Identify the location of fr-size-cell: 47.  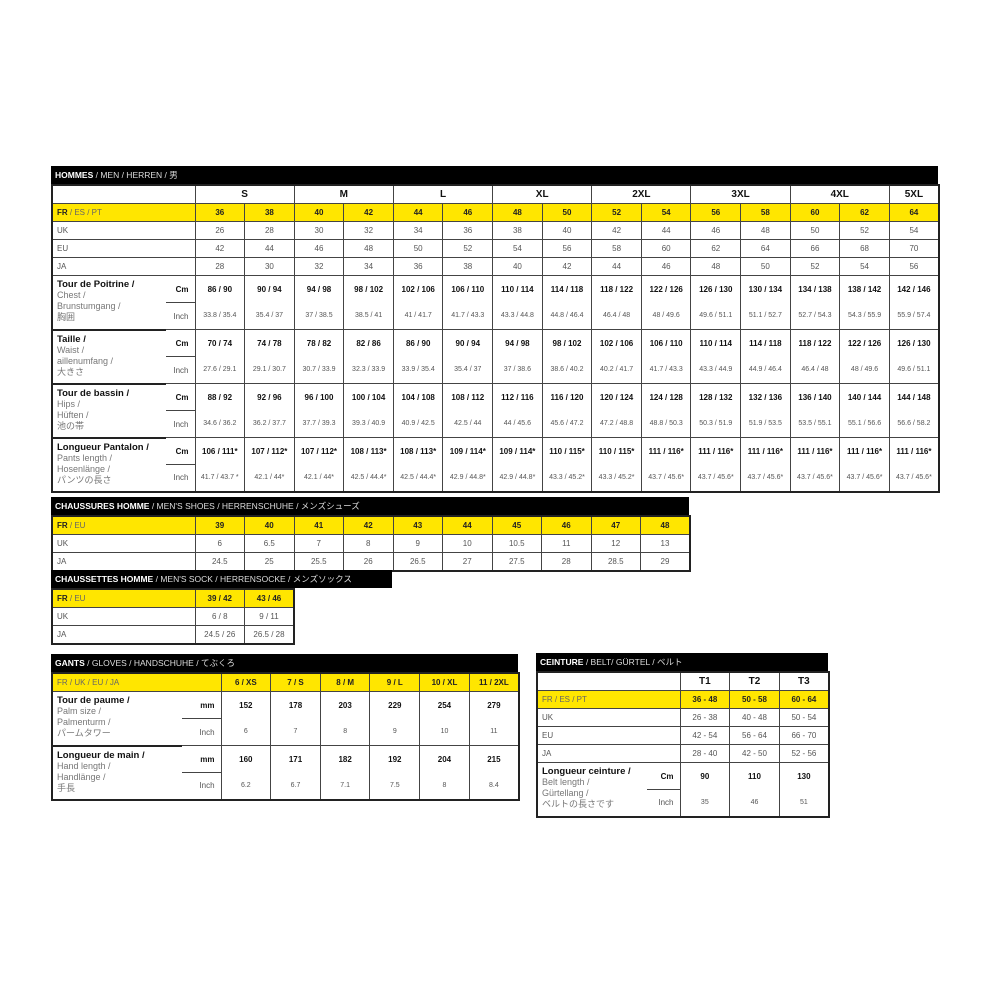
(615, 525).